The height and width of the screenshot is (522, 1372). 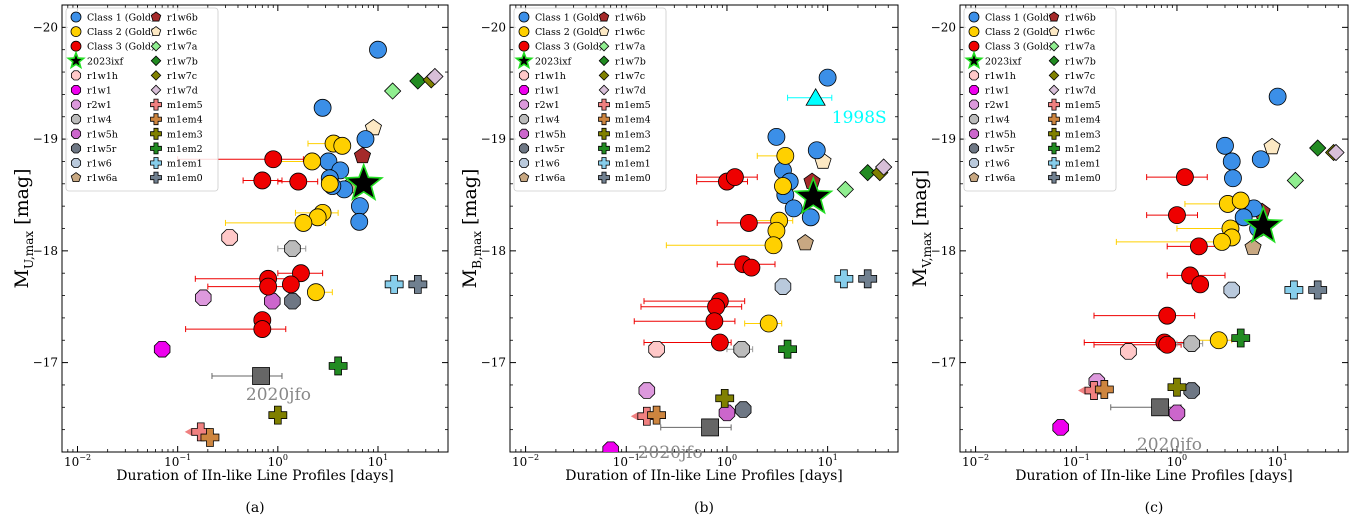 What do you see at coordinates (278, 395) in the screenshot?
I see `annotation-label: 2020jfo` at bounding box center [278, 395].